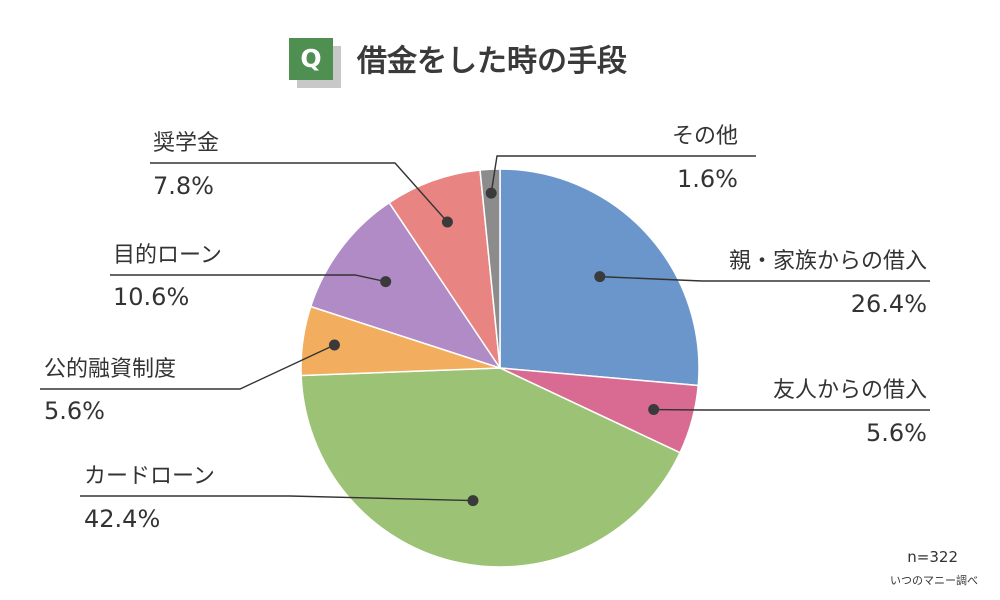  What do you see at coordinates (934, 580) in the screenshot?
I see `source-note: いつのマニー調べ` at bounding box center [934, 580].